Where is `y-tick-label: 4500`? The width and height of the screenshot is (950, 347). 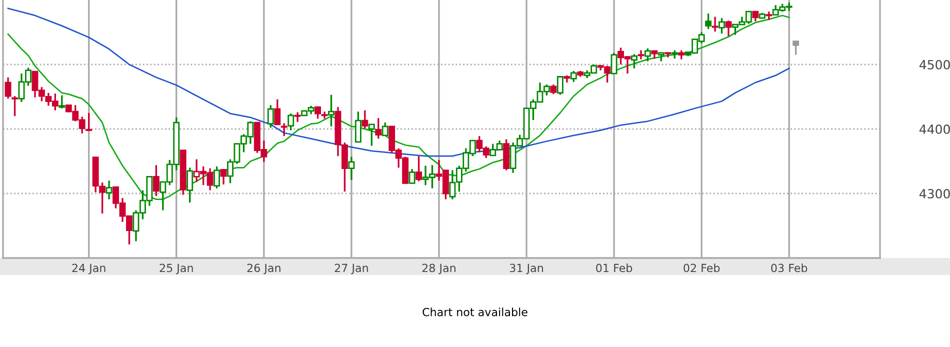
y-tick-label: 4500 is located at coordinates (935, 65).